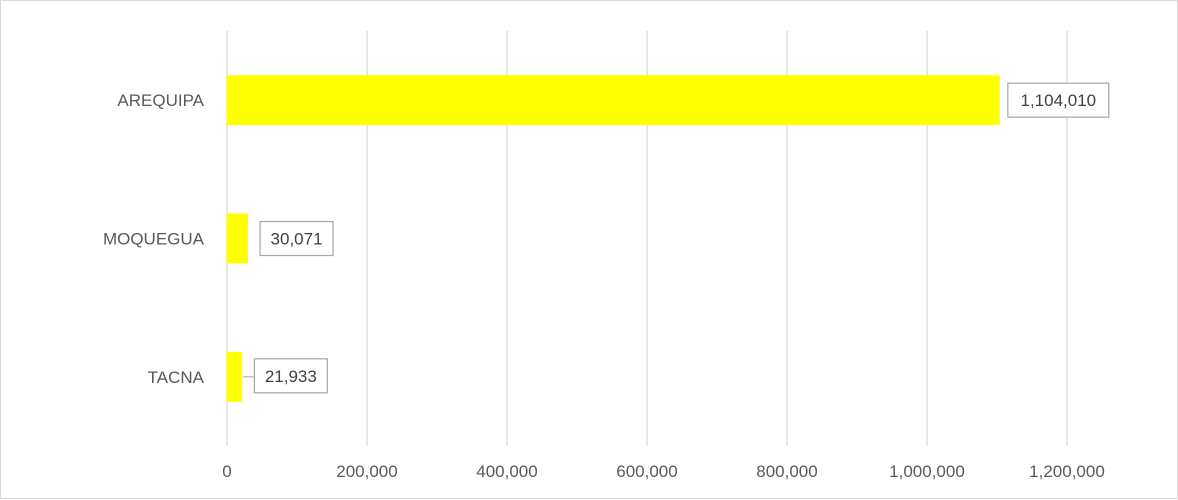 The width and height of the screenshot is (1178, 500). What do you see at coordinates (226, 471) in the screenshot?
I see `x-tick-label: 0` at bounding box center [226, 471].